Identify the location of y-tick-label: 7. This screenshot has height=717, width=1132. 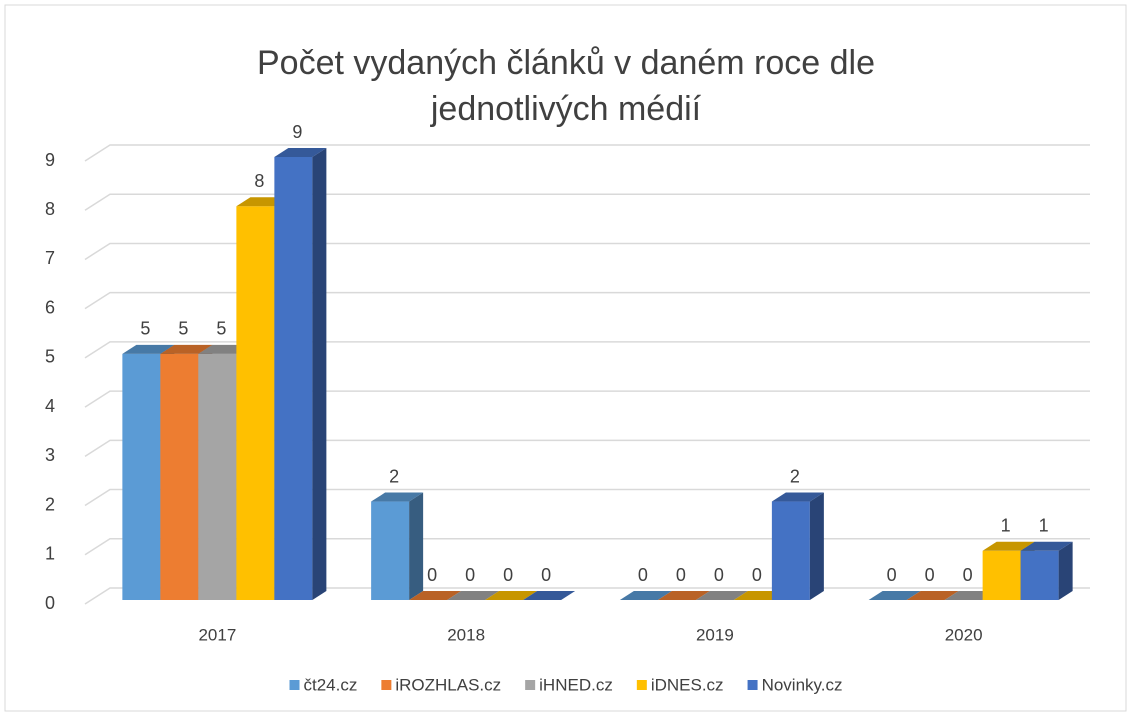
(50, 258).